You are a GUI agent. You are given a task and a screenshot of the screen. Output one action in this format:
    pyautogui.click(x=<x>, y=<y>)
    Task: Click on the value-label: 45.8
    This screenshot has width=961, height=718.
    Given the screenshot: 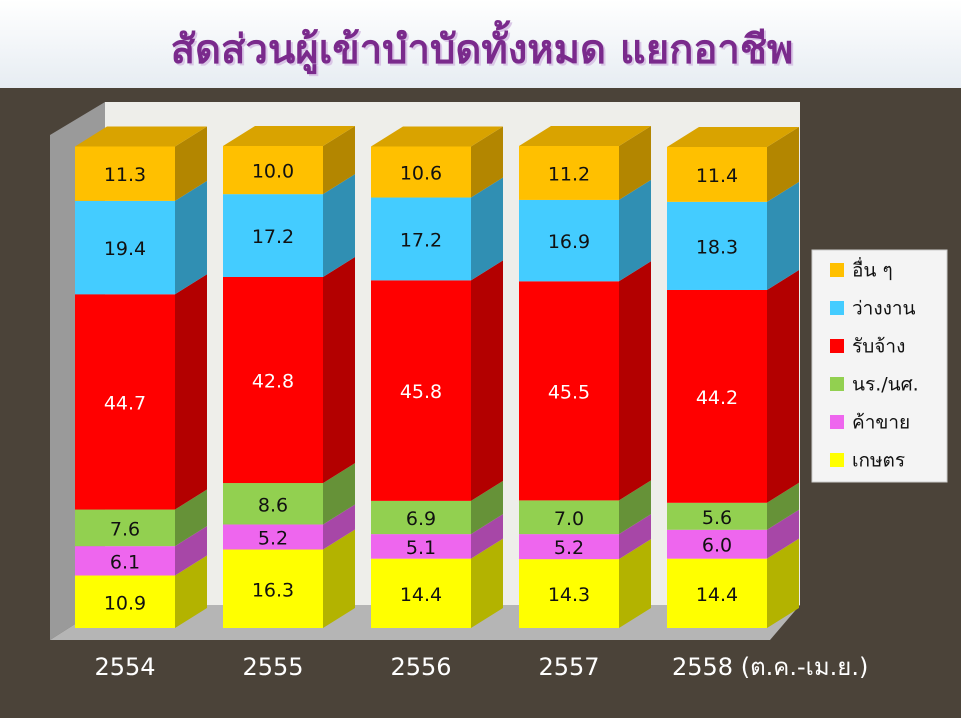 What is the action you would take?
    pyautogui.click(x=421, y=392)
    